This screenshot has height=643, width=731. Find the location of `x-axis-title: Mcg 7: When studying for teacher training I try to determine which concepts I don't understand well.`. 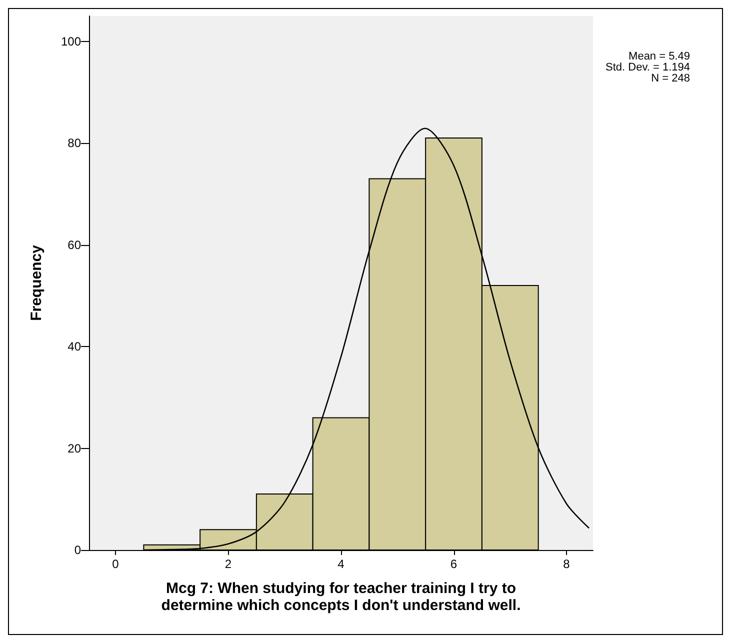

x-axis-title: Mcg 7: When studying for teacher training I try to determine which concepts I don't understand well. is located at coordinates (341, 597).